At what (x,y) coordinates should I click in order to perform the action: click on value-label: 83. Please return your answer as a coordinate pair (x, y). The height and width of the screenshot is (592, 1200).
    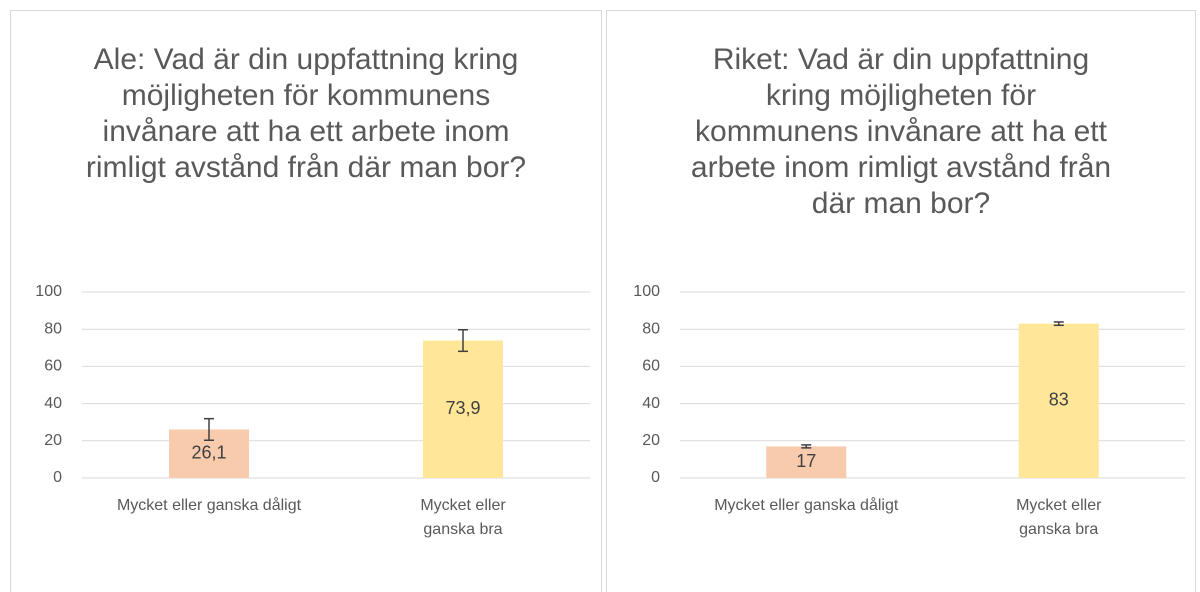
    Looking at the image, I should click on (1059, 400).